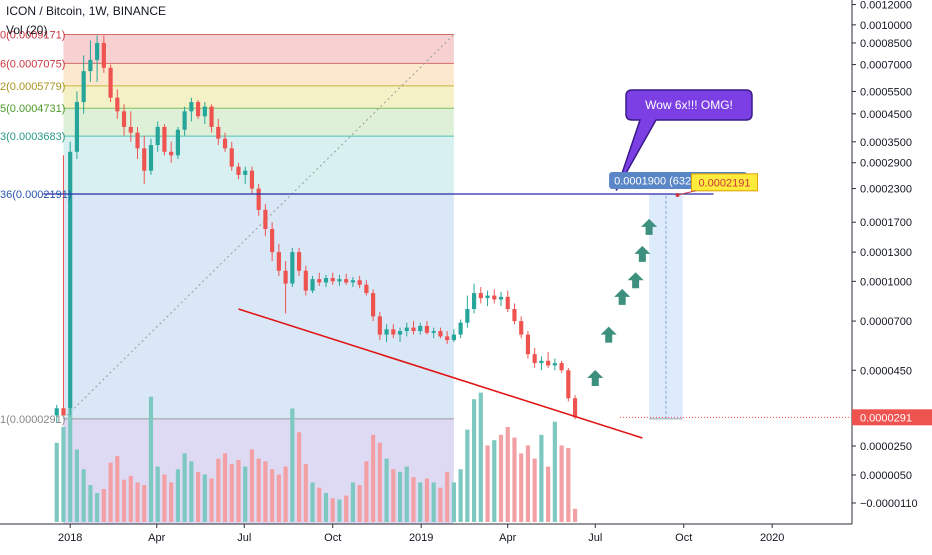 This screenshot has height=555, width=932. I want to click on time-tick-label: Oct, so click(332, 538).